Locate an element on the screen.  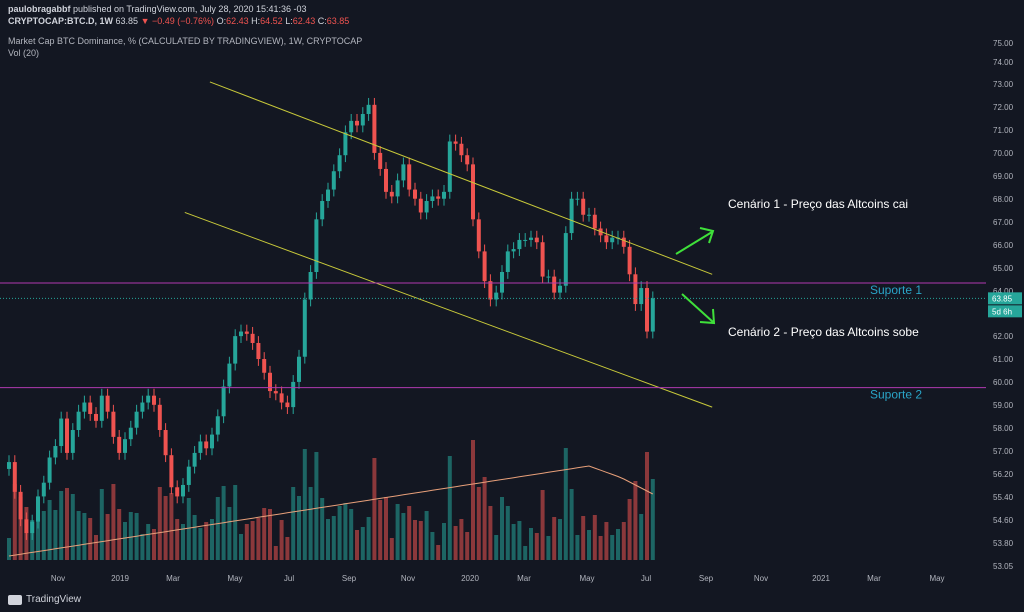
time-tag-text: 5d 6h is located at coordinates (1002, 311).